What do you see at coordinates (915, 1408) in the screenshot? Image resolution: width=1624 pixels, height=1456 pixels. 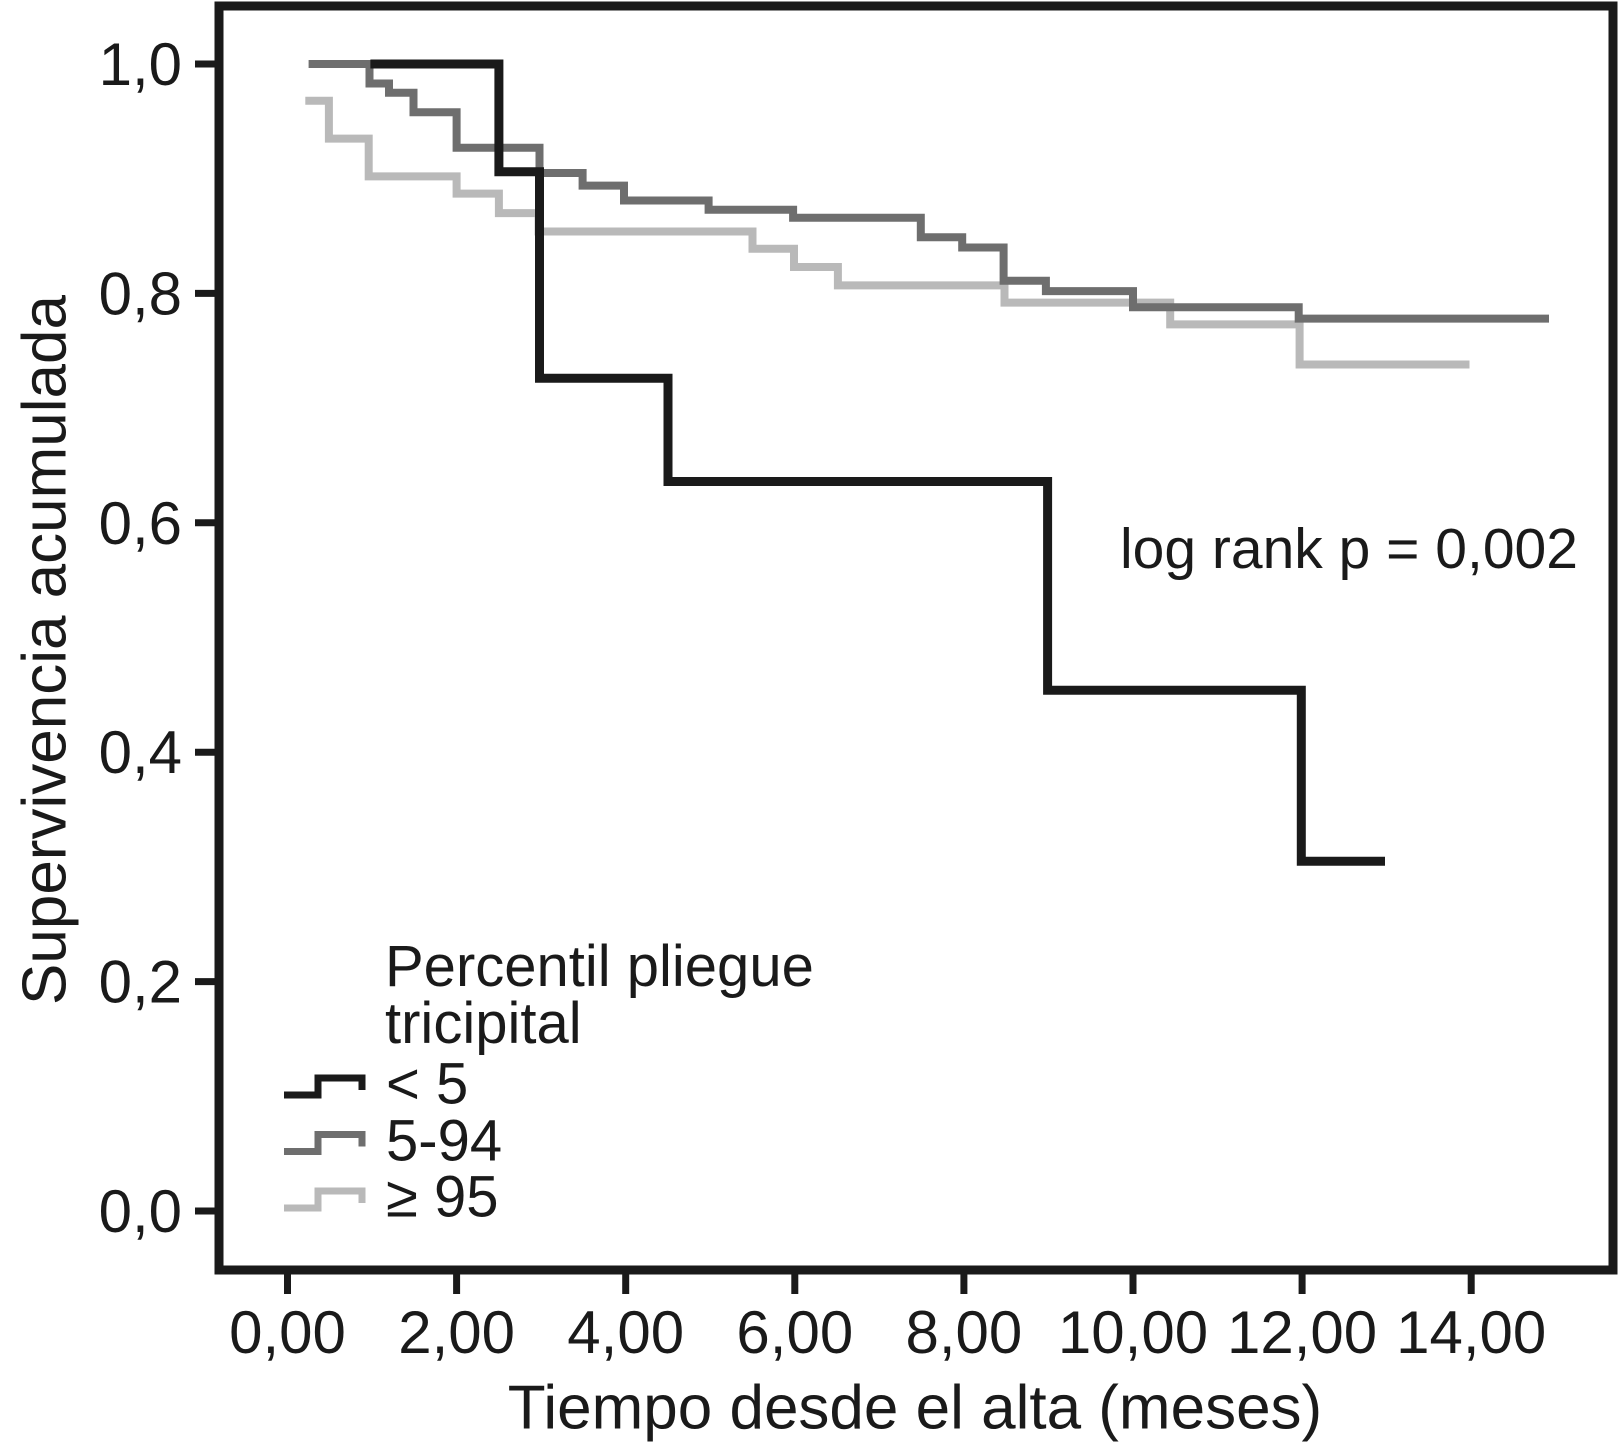 I see `x-axis-title: Tiempo desde el alta (meses)` at bounding box center [915, 1408].